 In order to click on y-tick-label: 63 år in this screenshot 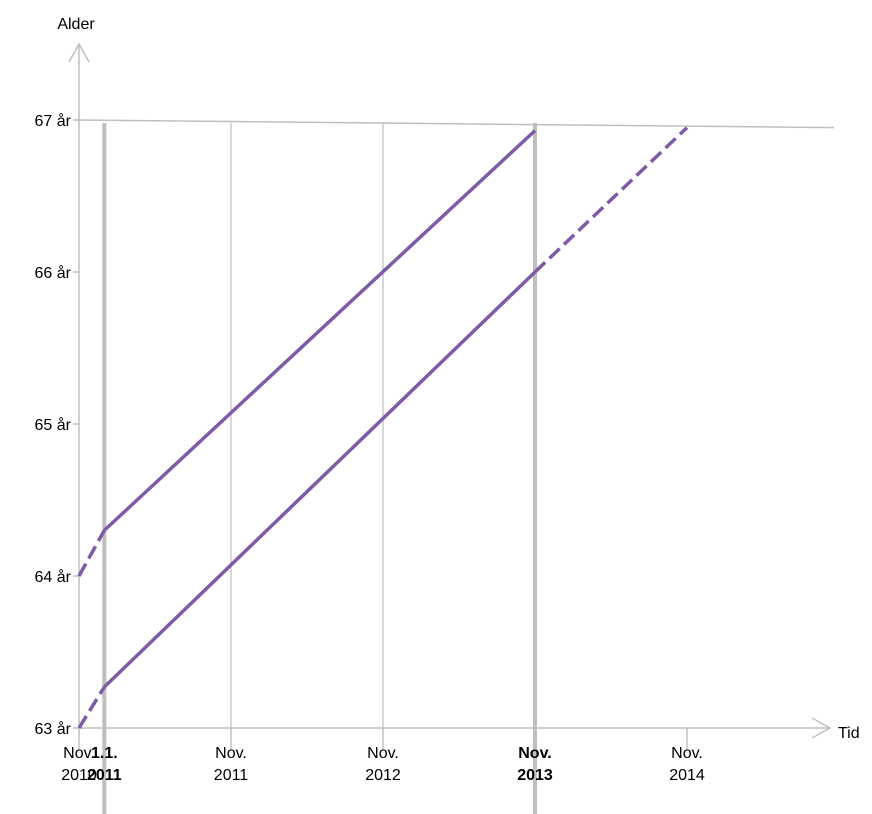, I will do `click(53, 729)`.